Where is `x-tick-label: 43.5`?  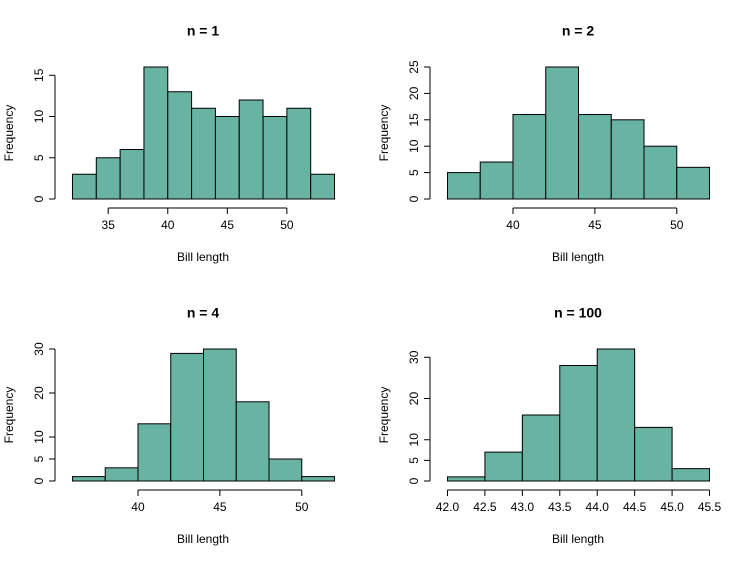 x-tick-label: 43.5 is located at coordinates (560, 507).